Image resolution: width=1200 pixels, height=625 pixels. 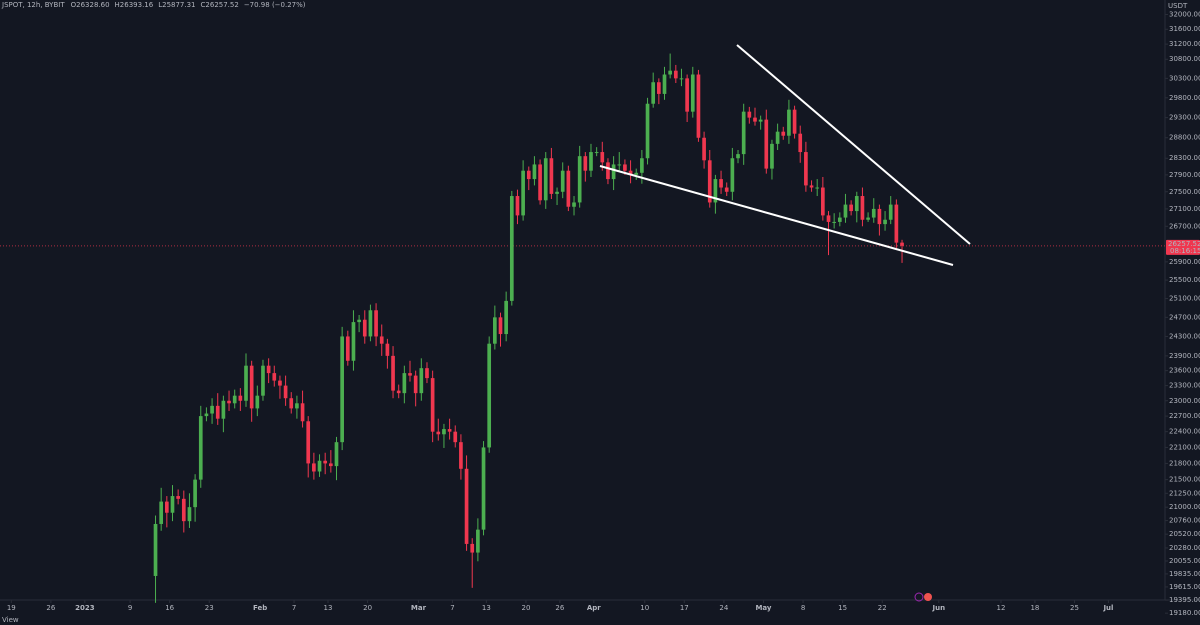 What do you see at coordinates (221, 5) in the screenshot?
I see `ohlc-value: 26257.52` at bounding box center [221, 5].